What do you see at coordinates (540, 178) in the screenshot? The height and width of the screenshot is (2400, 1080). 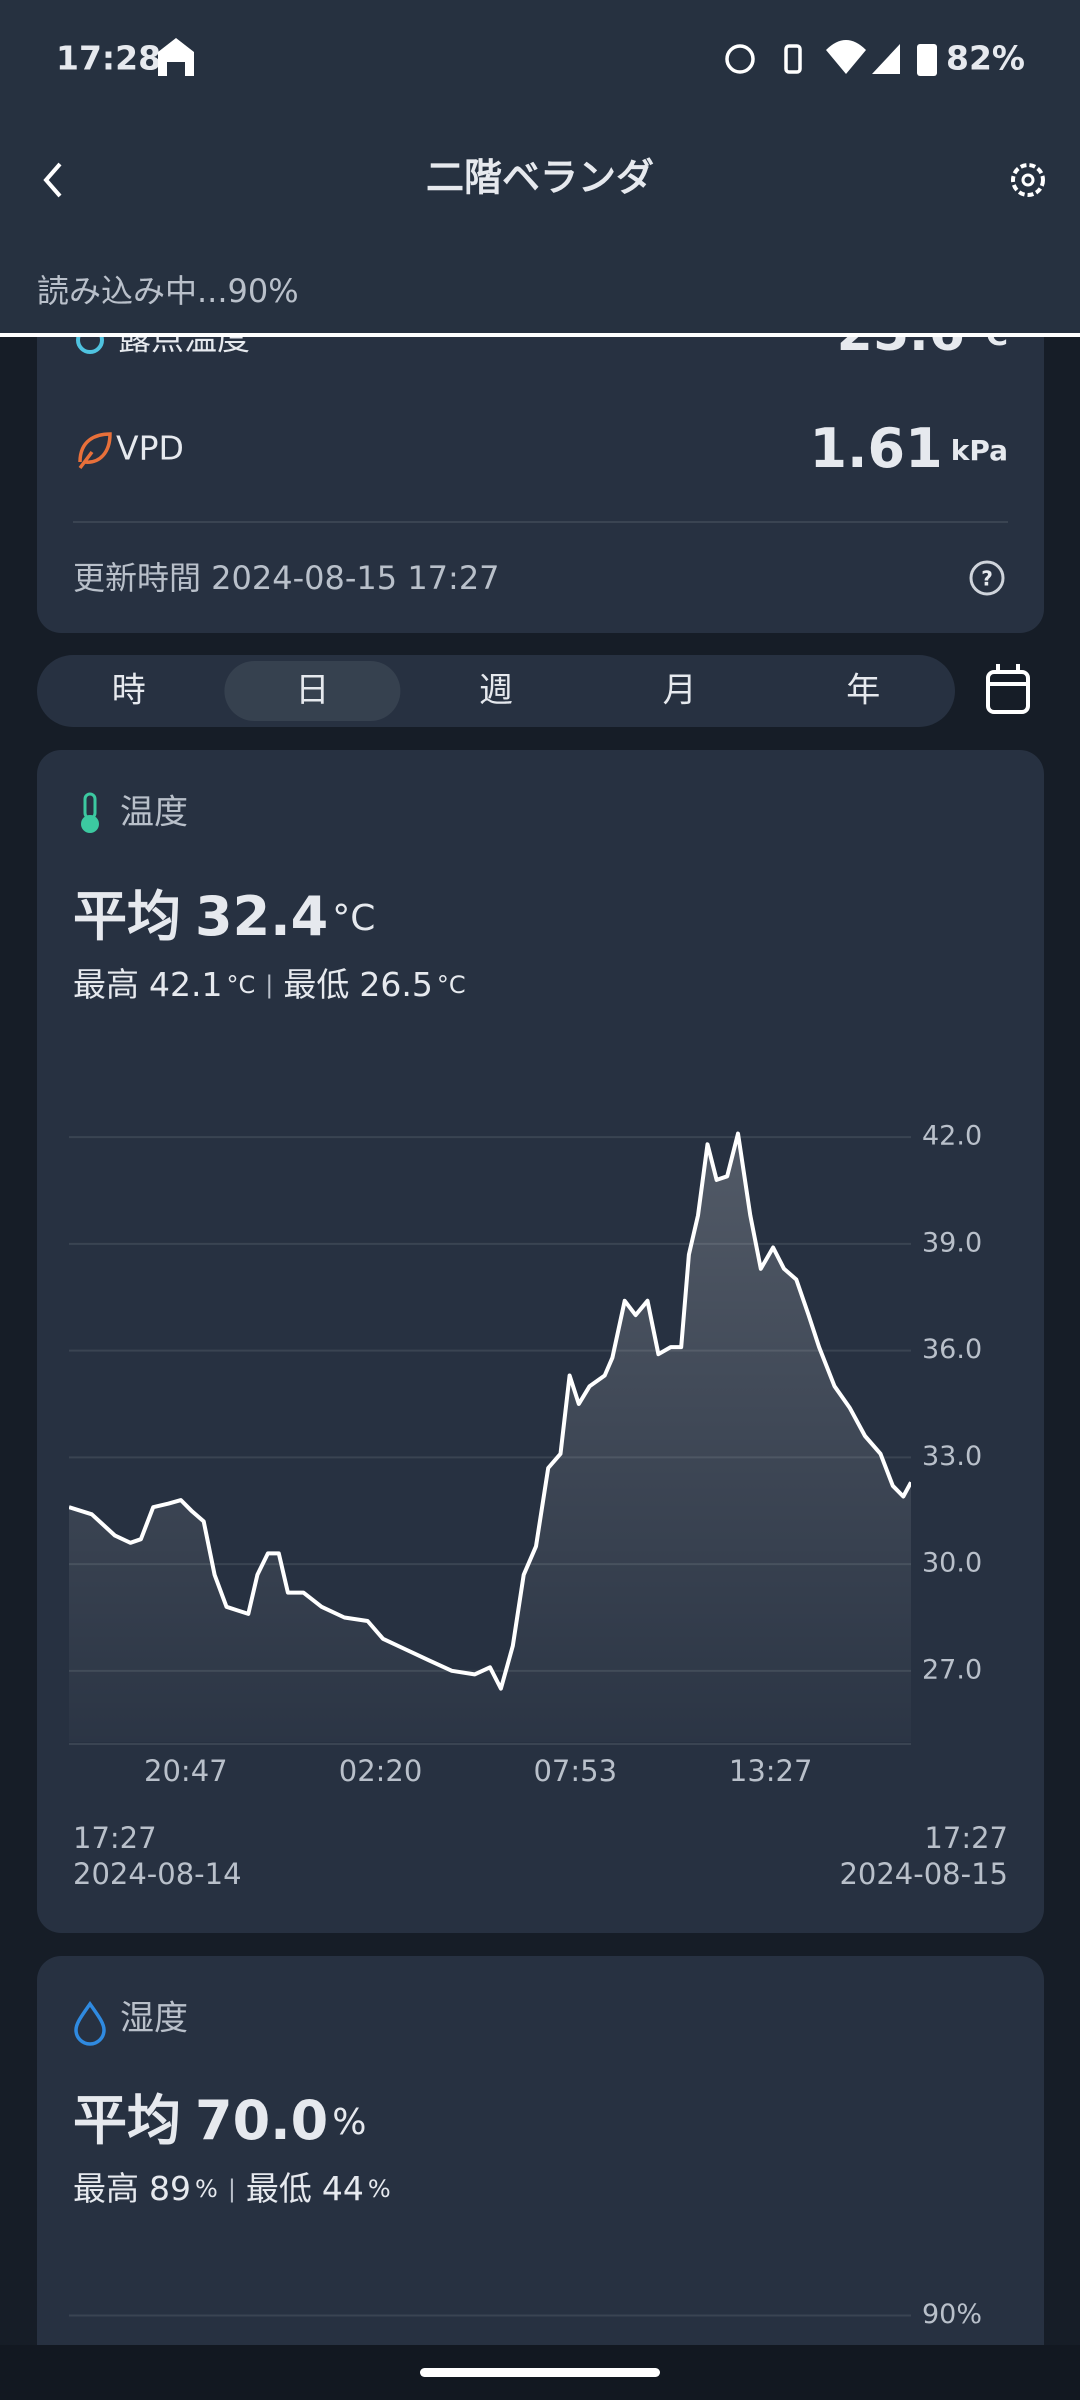 I see `page-title: 二階ベランダ` at bounding box center [540, 178].